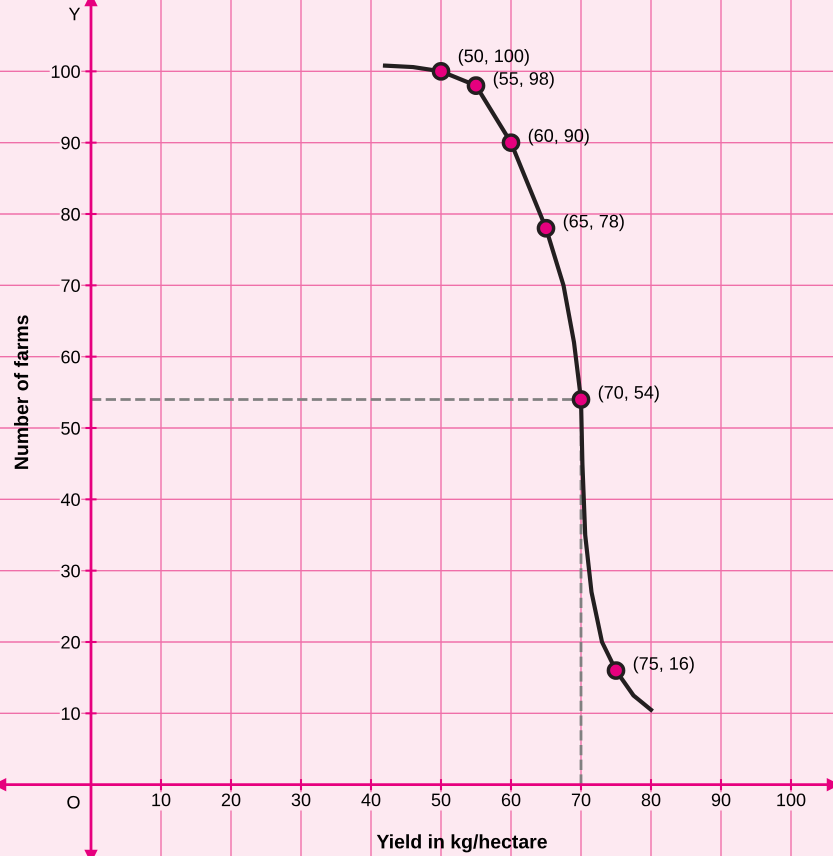  Describe the element at coordinates (71, 713) in the screenshot. I see `y-tick-label: 10` at that location.